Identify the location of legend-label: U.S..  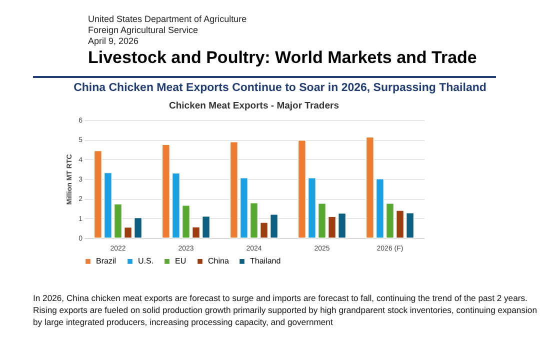
(146, 261).